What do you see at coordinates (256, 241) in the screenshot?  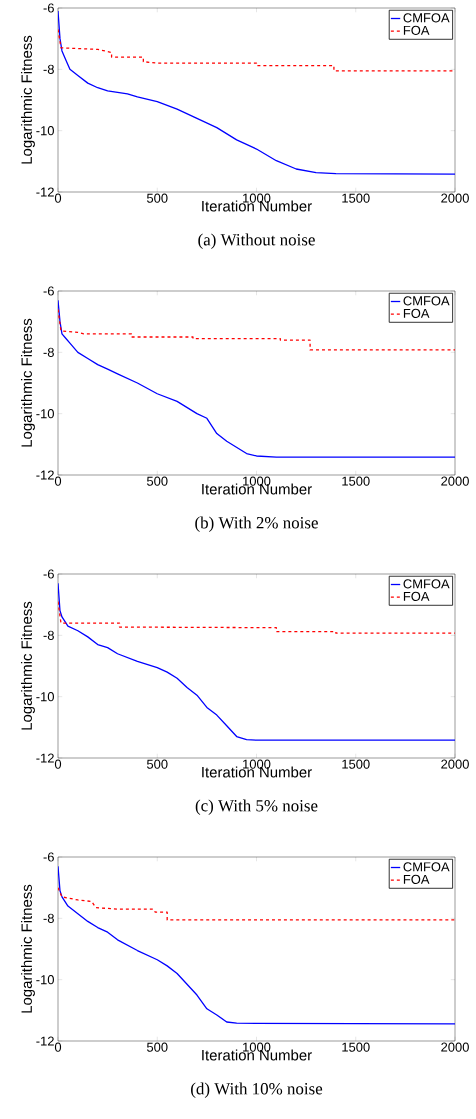 I see `text: (a) Without noise` at bounding box center [256, 241].